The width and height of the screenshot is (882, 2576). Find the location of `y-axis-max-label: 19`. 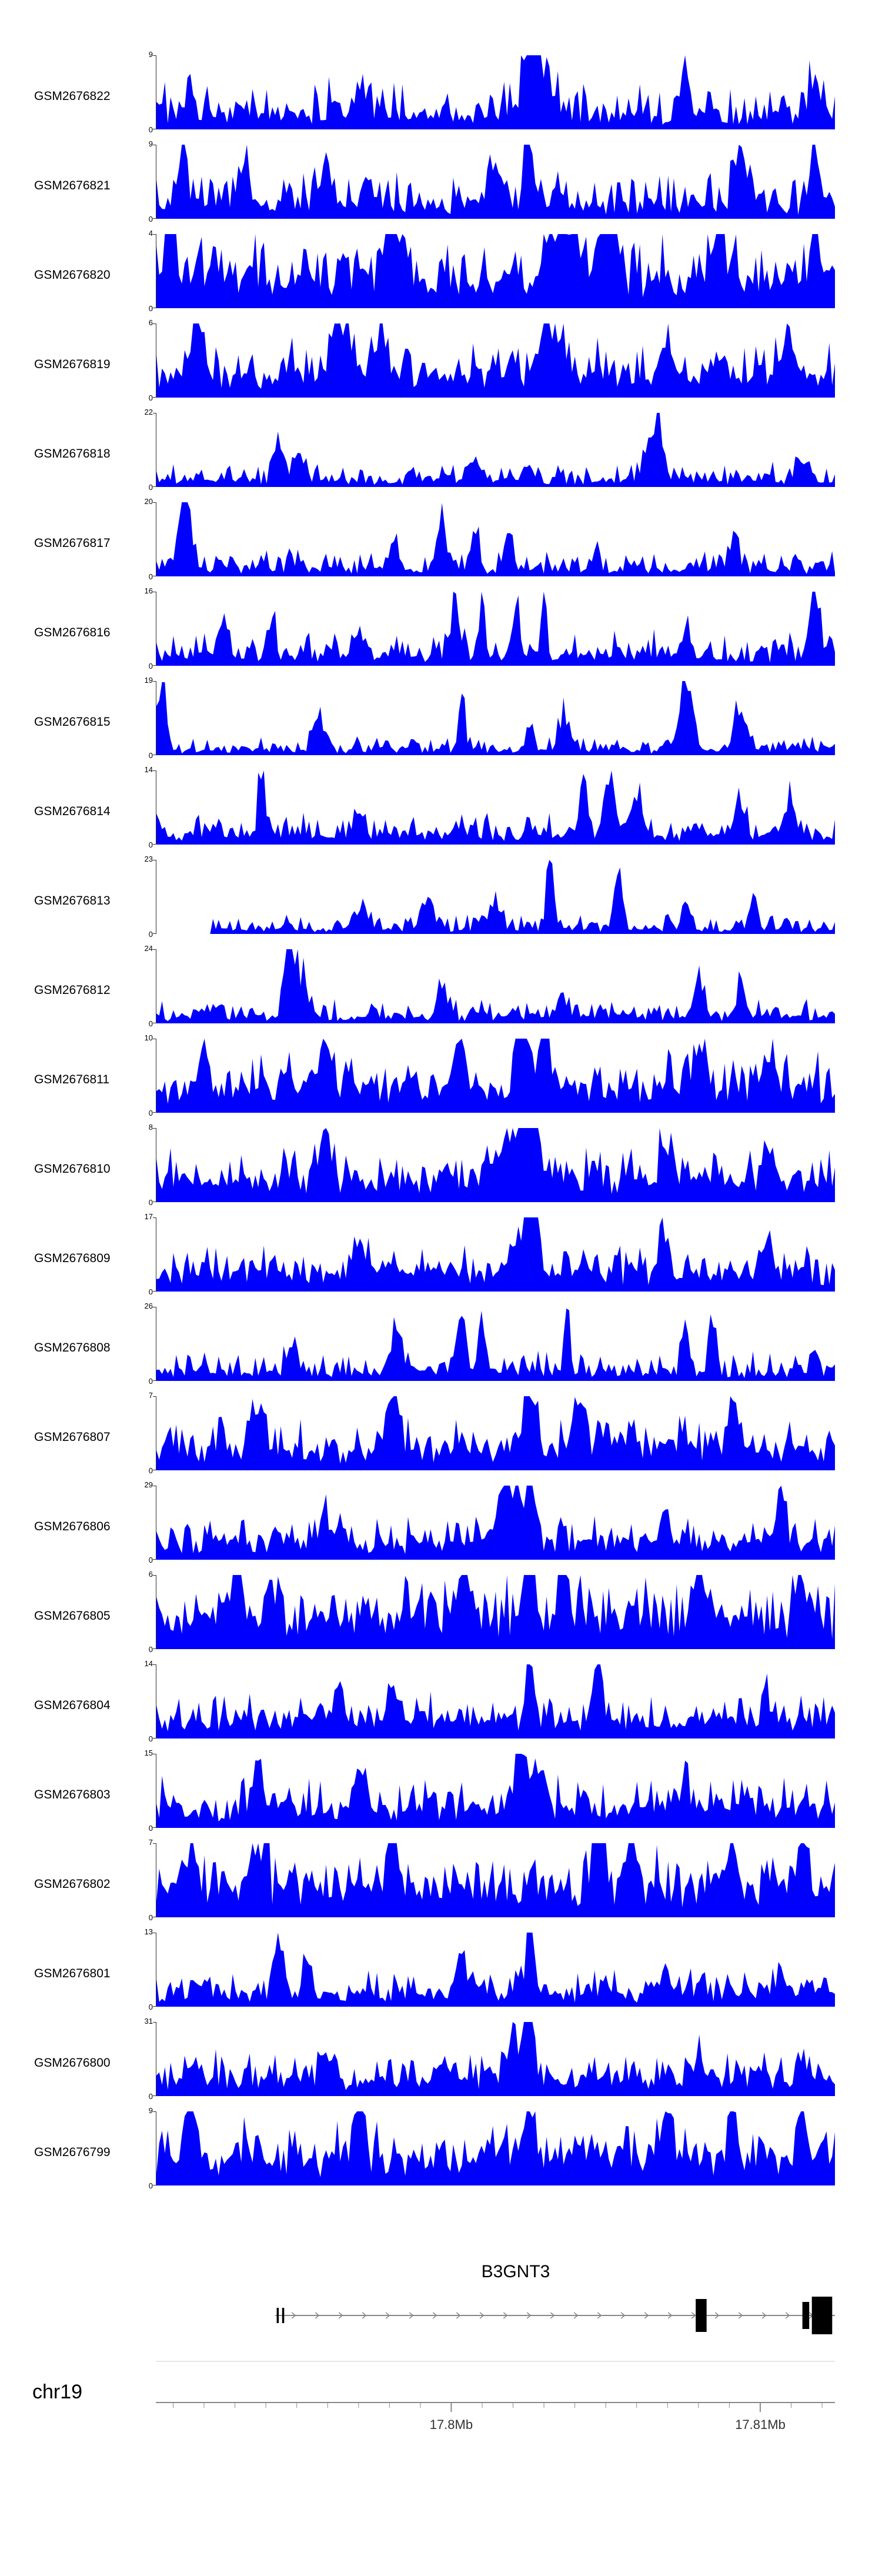

y-axis-max-label: 19 is located at coordinates (148, 680).